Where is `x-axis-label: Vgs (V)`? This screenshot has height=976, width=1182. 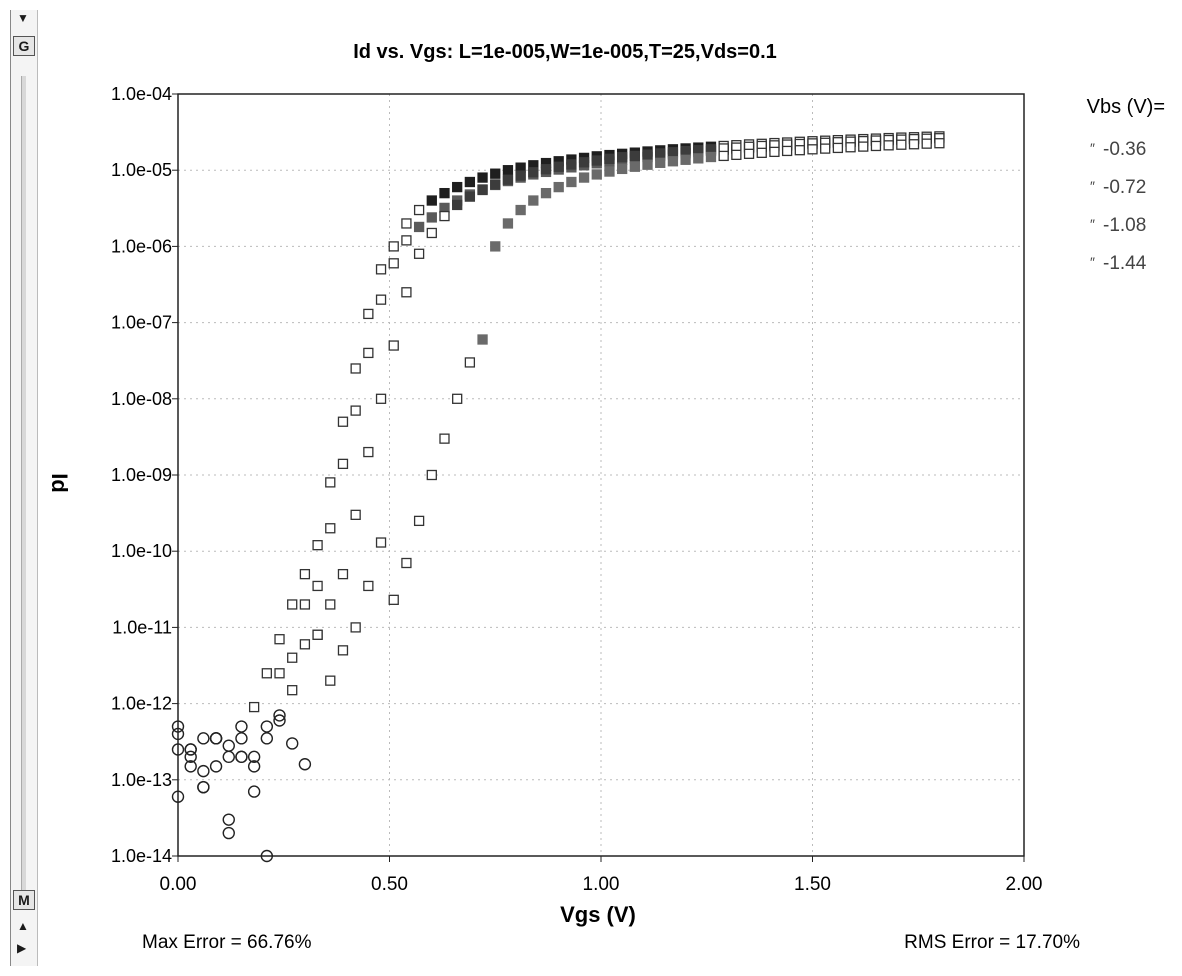
x-axis-label: Vgs (V) is located at coordinates (598, 914).